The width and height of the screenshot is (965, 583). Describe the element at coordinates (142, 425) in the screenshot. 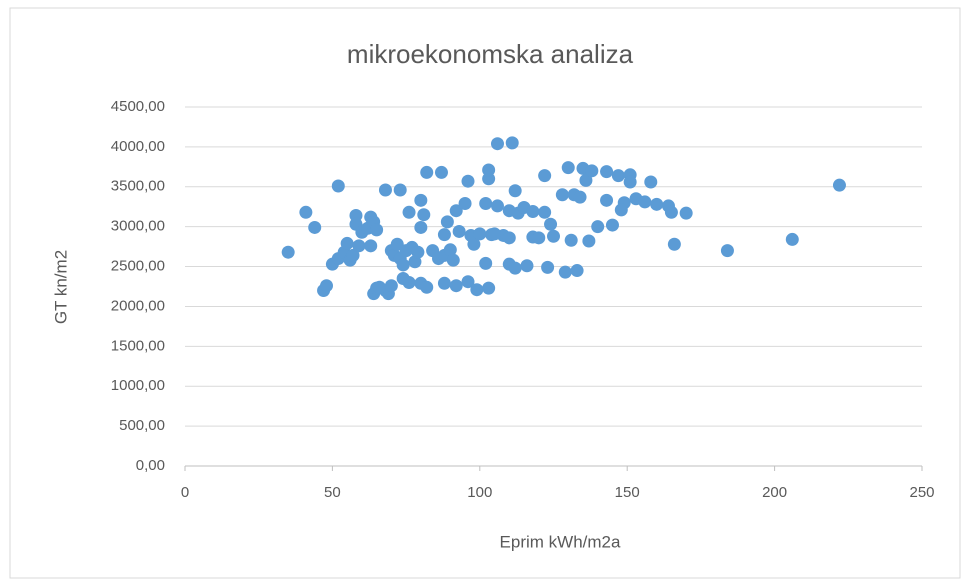

I see `y-tick-label: 500,00` at that location.